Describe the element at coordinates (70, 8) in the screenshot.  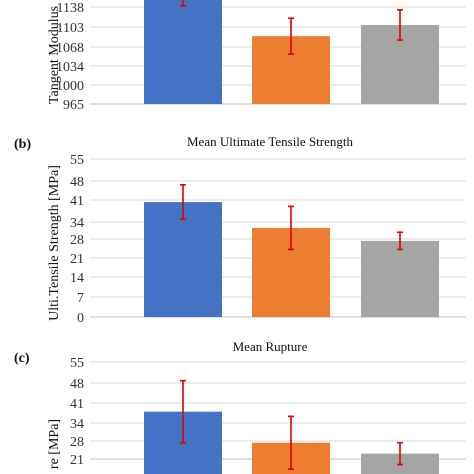
I see `y-tick-label: 1138` at that location.